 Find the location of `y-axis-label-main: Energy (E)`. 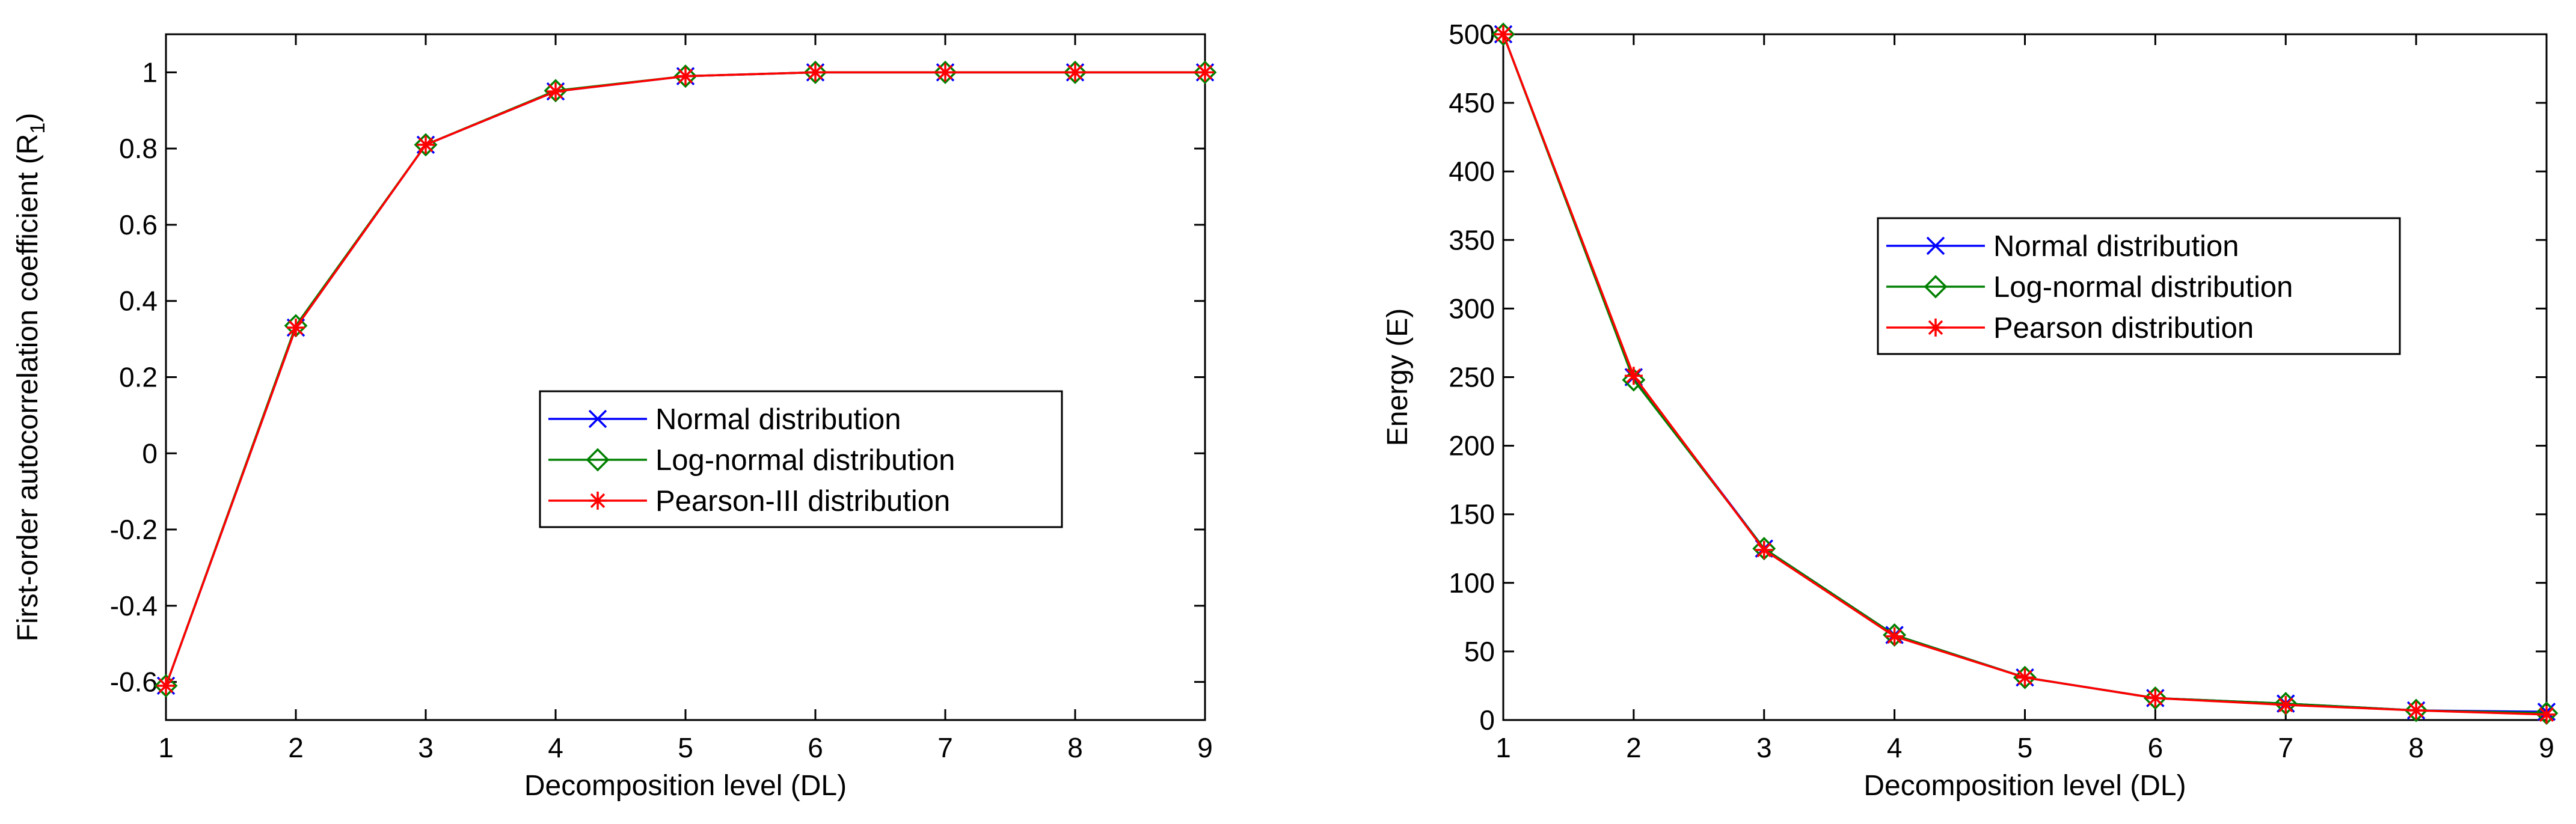

y-axis-label-main: Energy (E) is located at coordinates (1398, 377).